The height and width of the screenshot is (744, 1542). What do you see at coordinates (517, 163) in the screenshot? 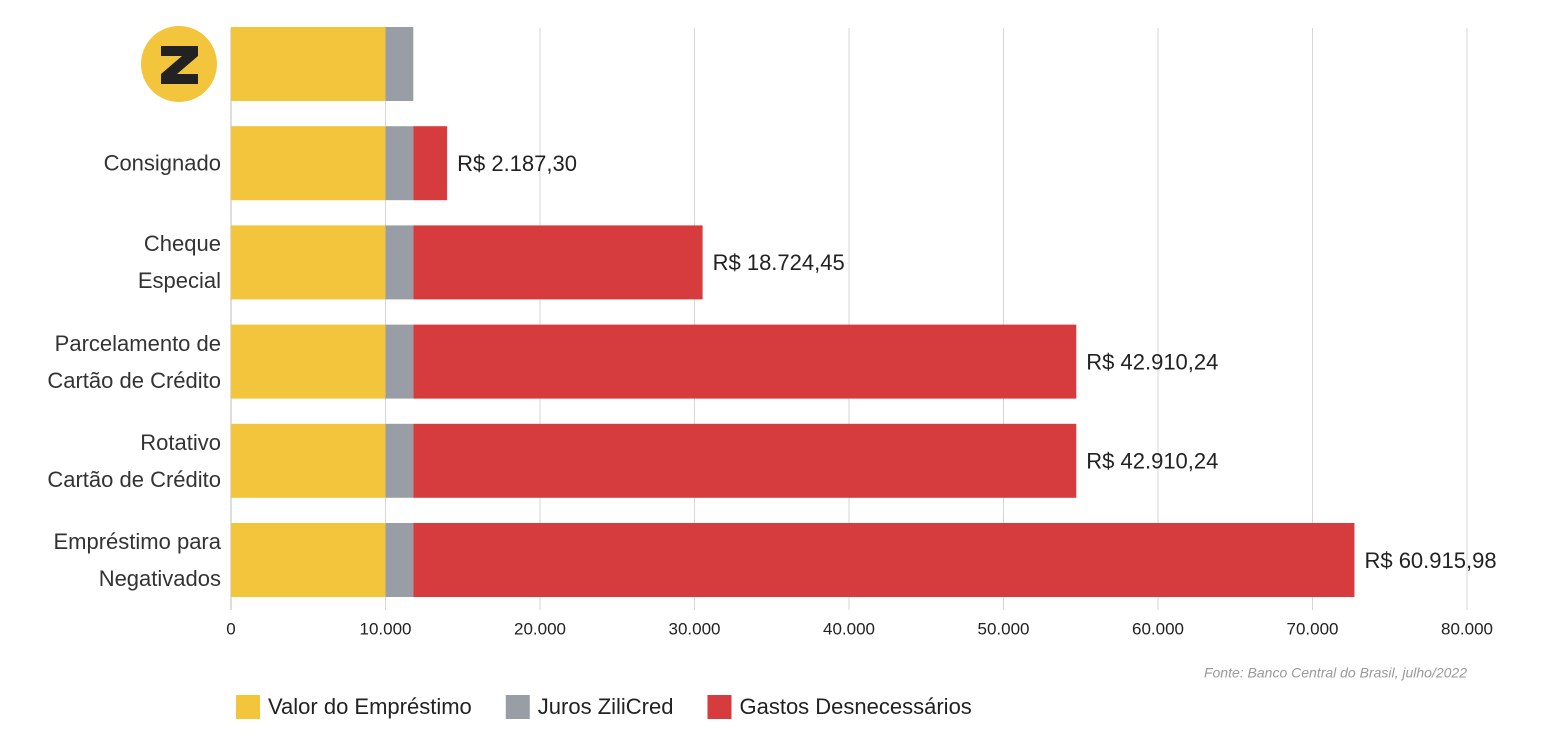
I see `value-label: R$ 2.187,30` at bounding box center [517, 163].